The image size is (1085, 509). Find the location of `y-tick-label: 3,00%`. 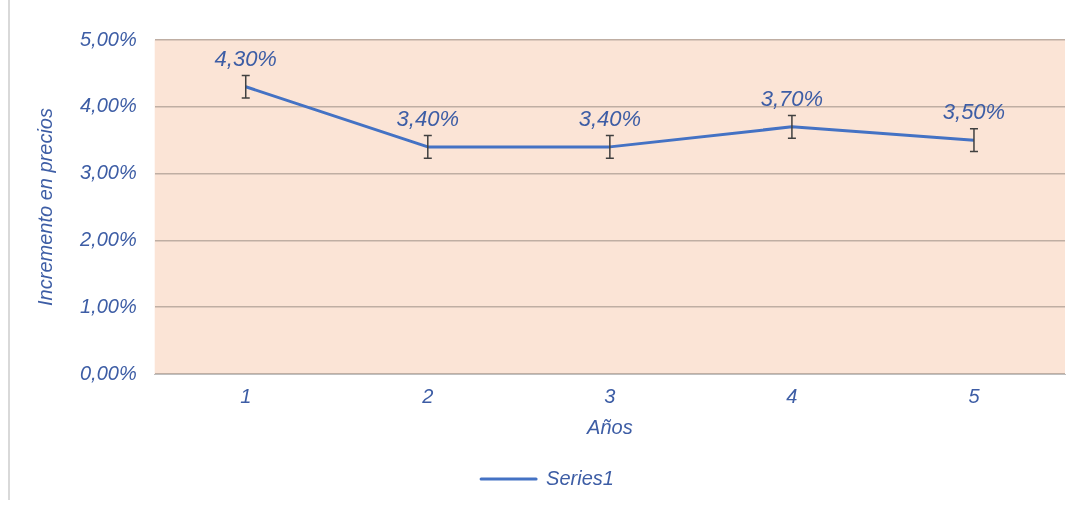

y-tick-label: 3,00% is located at coordinates (108, 172).